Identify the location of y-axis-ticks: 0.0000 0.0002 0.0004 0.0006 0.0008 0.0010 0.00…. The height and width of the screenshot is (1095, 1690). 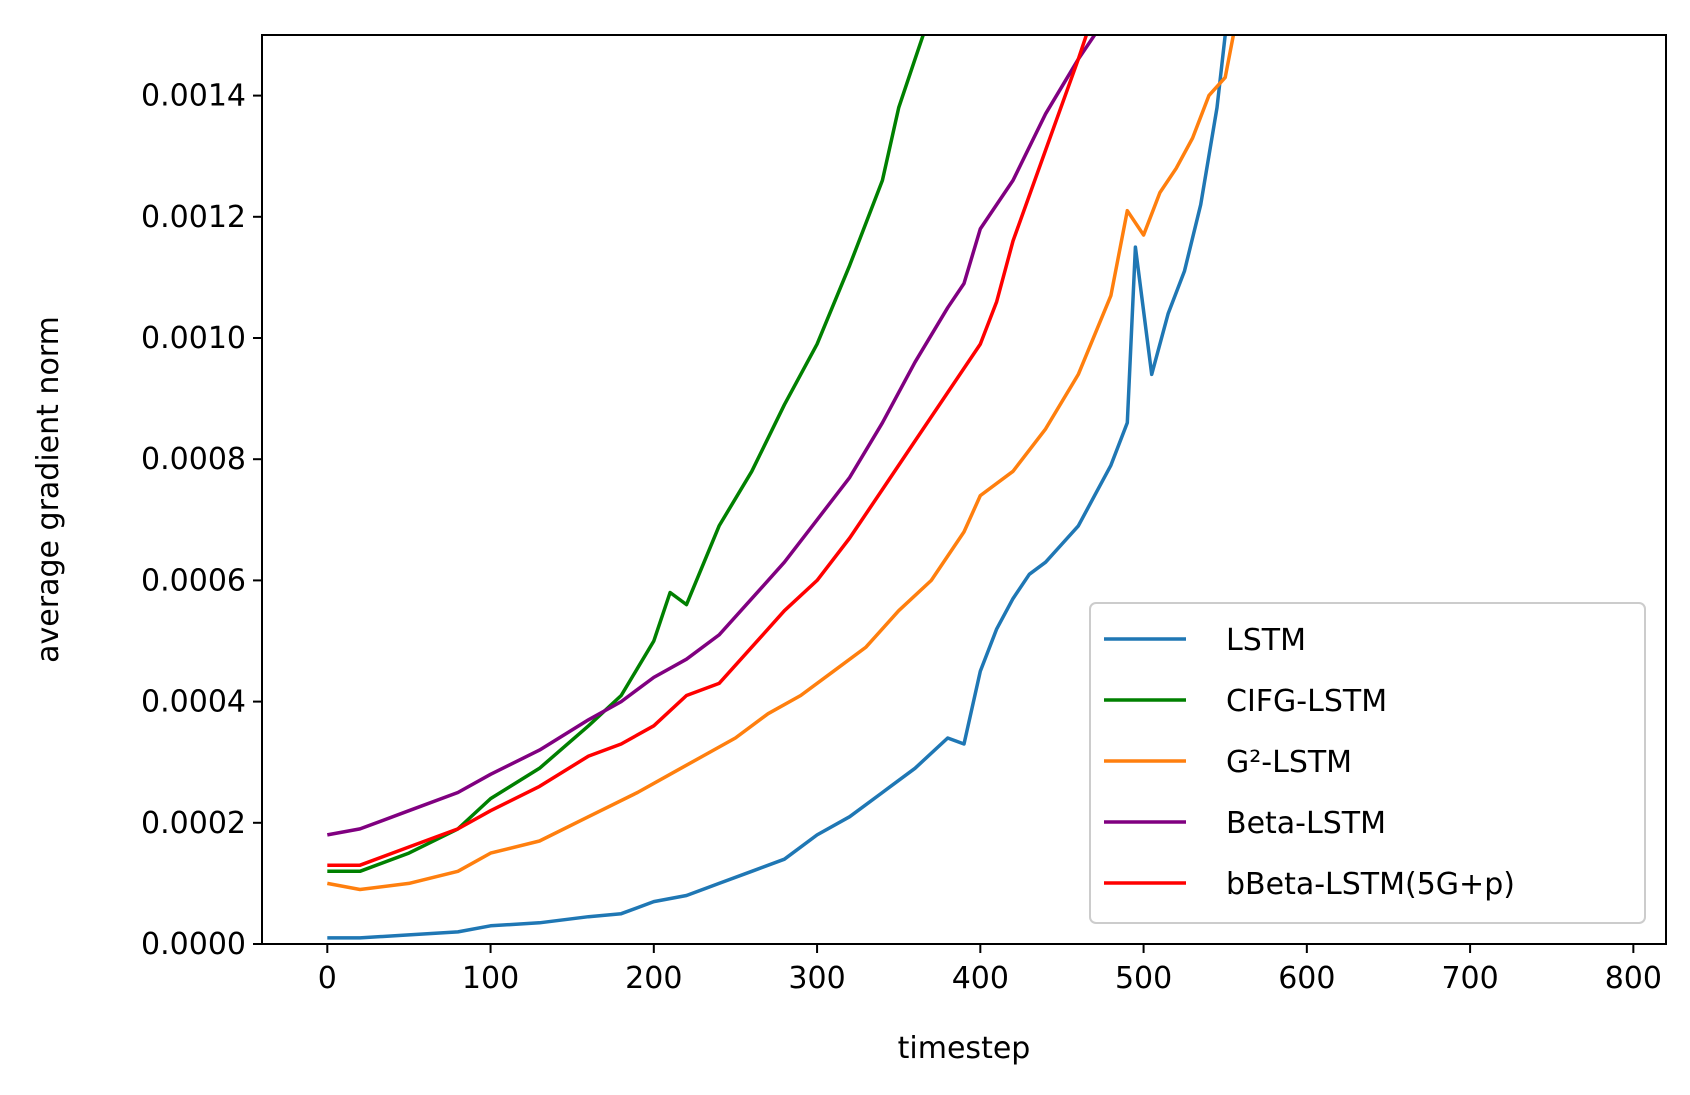
(201, 520).